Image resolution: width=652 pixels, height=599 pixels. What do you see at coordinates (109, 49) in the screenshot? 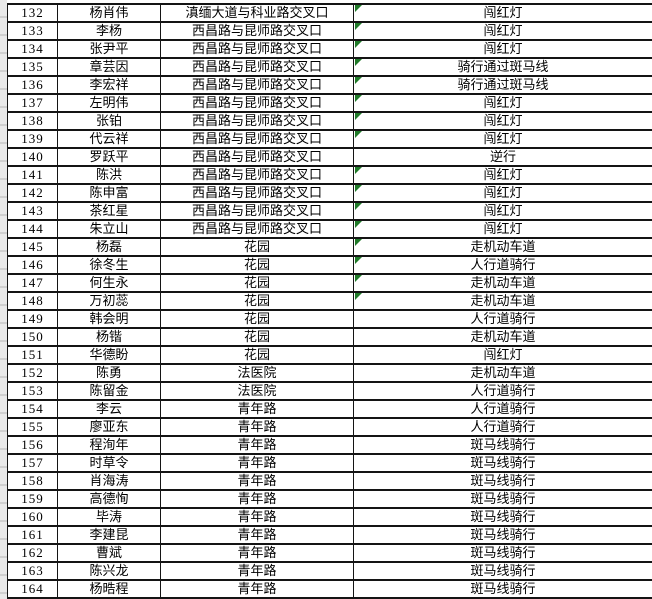
I see `person-name-cell: 张尹平` at bounding box center [109, 49].